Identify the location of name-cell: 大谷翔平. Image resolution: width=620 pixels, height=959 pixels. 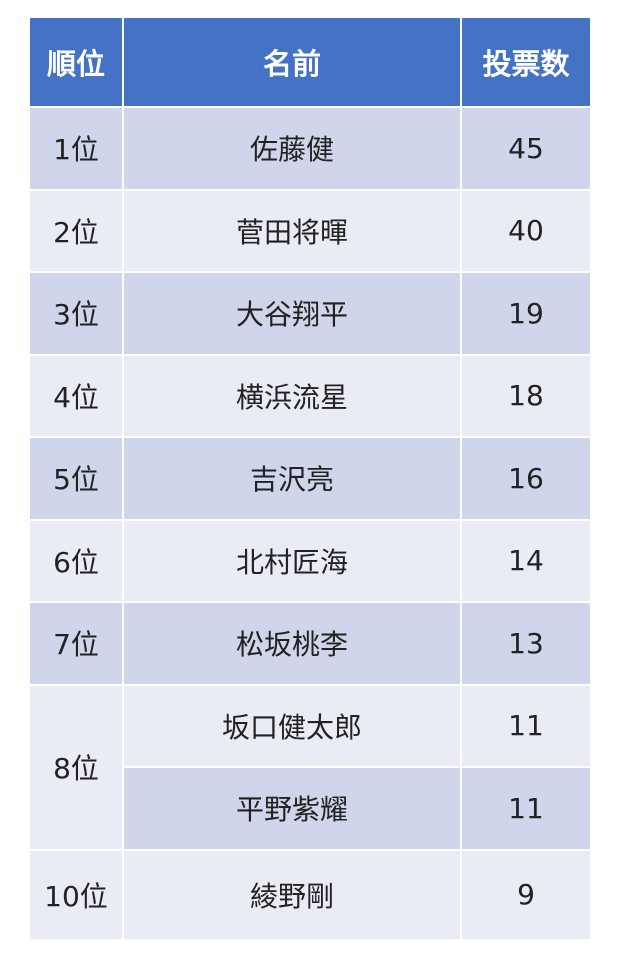
(292, 313).